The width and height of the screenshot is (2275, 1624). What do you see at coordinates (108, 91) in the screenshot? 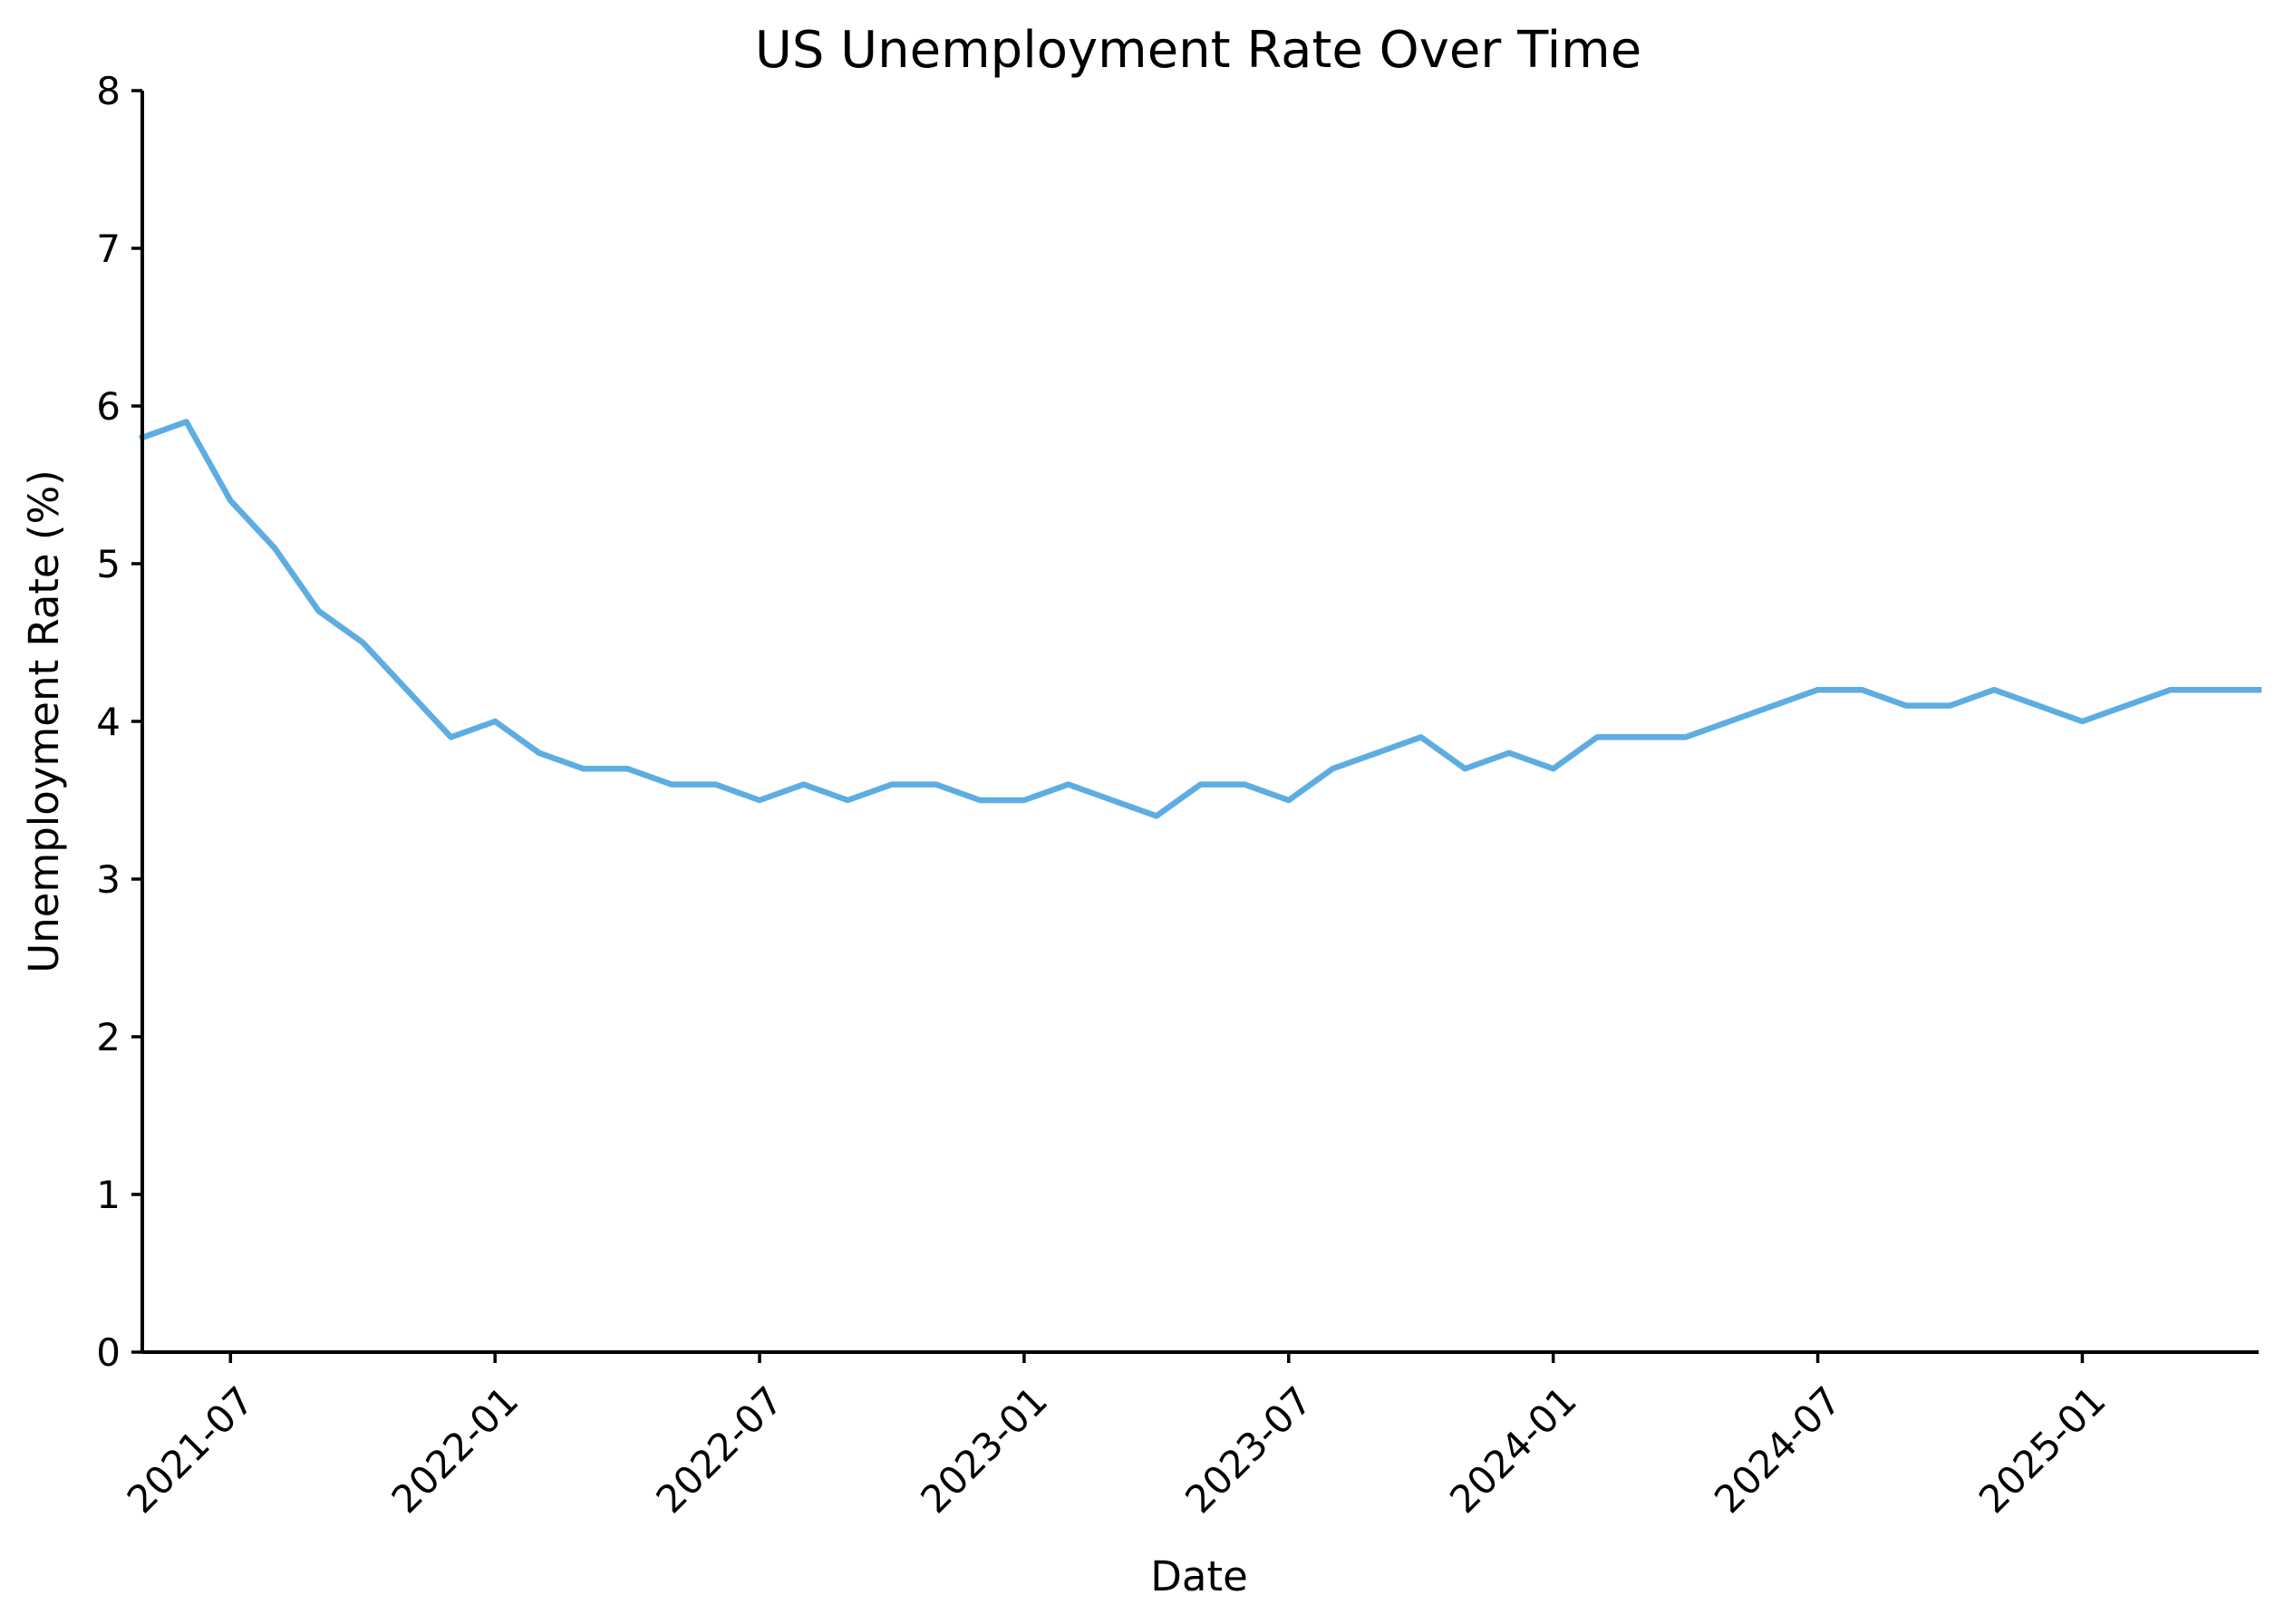
I see `y-tick-label: 8` at bounding box center [108, 91].